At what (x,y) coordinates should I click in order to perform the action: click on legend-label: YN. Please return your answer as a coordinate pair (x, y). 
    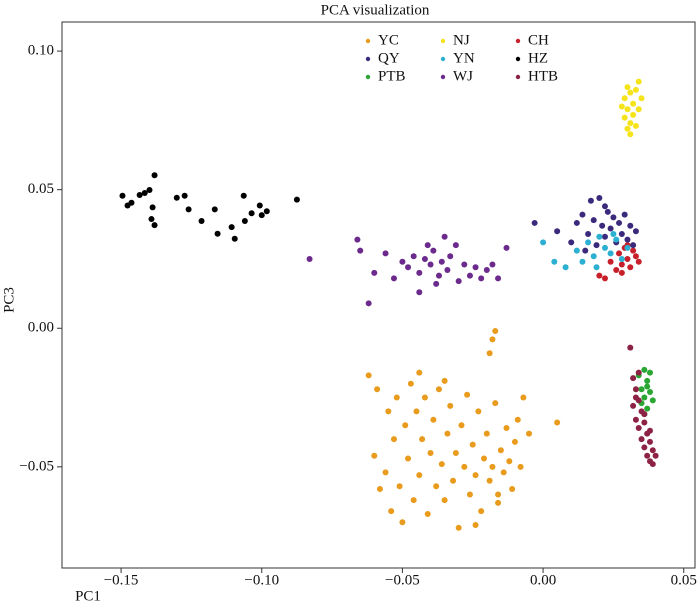
    Looking at the image, I should click on (464, 58).